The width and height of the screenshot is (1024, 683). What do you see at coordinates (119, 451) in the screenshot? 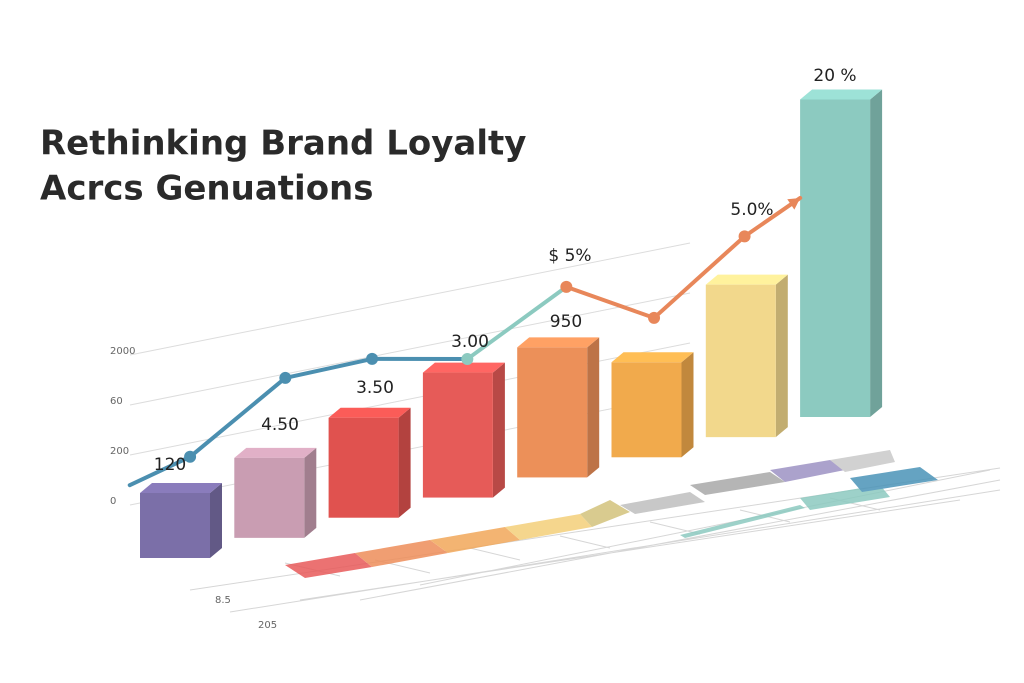
I see `y-tick-label: 200` at bounding box center [119, 451].